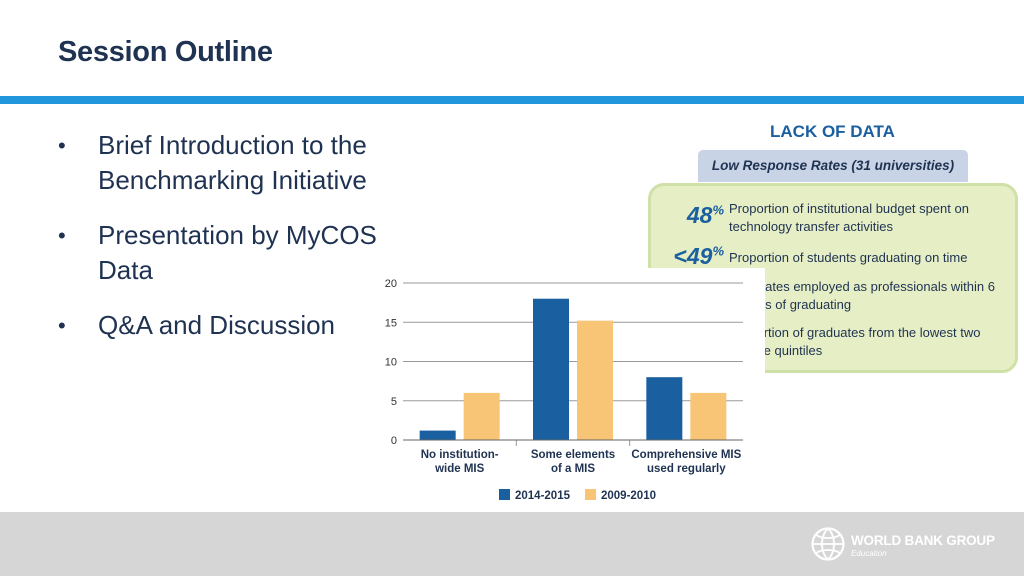 The width and height of the screenshot is (1024, 576). What do you see at coordinates (628, 496) in the screenshot?
I see `legend-label: 2009-2010` at bounding box center [628, 496].